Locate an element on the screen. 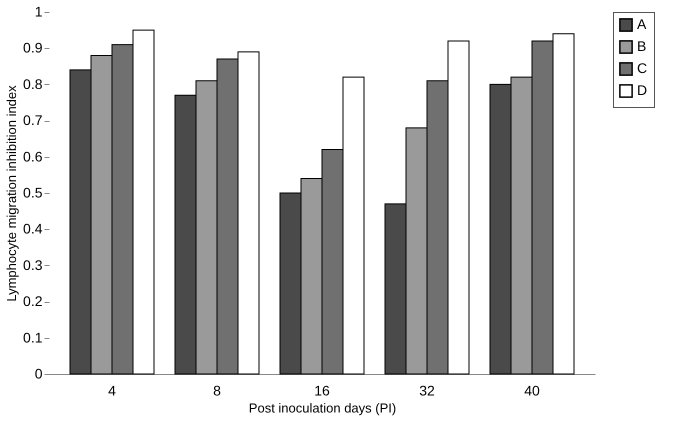 The height and width of the screenshot is (438, 681). x-axis-title: Post inoculation days (PI) is located at coordinates (322, 408).